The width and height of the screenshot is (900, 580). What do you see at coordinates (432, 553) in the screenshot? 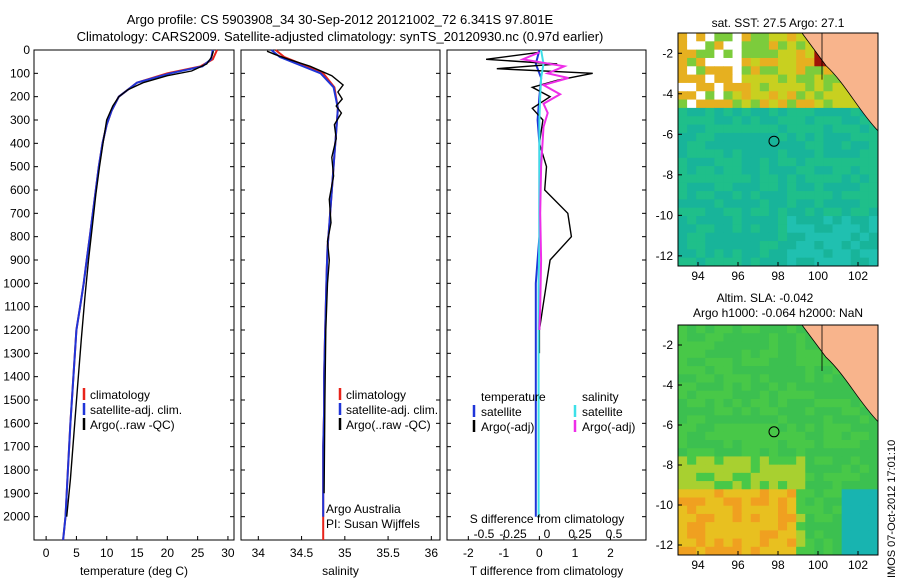
I see `salinity-xtick-label: 36` at bounding box center [432, 553].